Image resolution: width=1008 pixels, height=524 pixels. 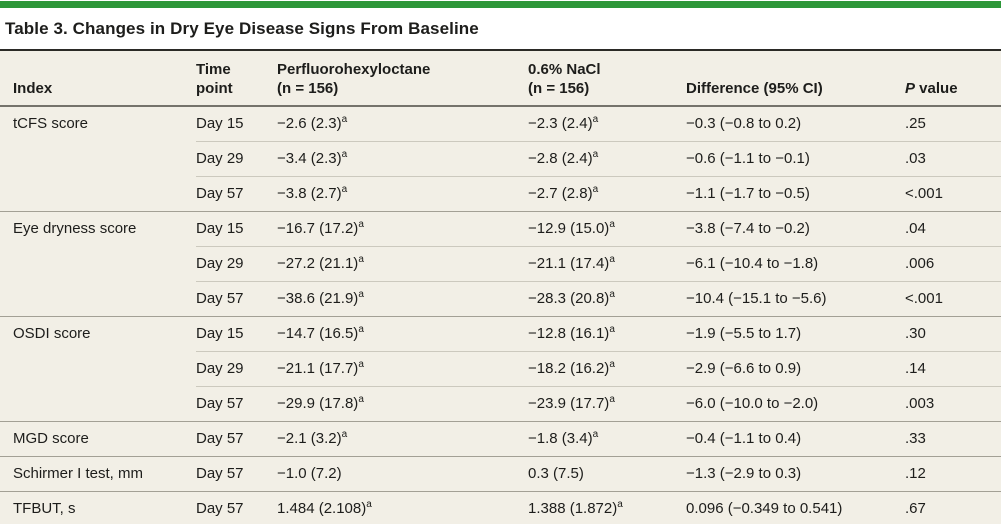 What do you see at coordinates (402, 334) in the screenshot?
I see `cell-perfluorohexyloctane: −14.7 (16.5)a` at bounding box center [402, 334].